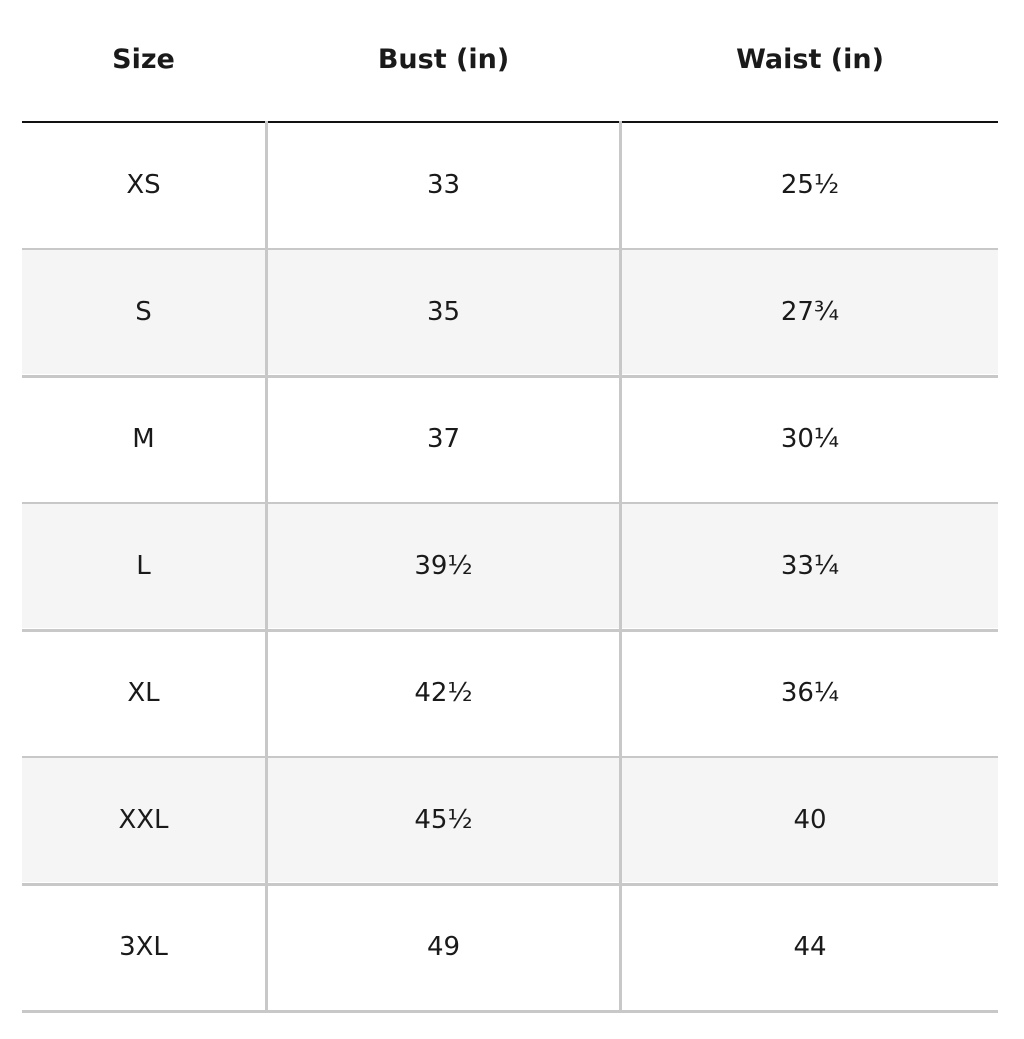  What do you see at coordinates (143, 566) in the screenshot?
I see `cell-size: L` at bounding box center [143, 566].